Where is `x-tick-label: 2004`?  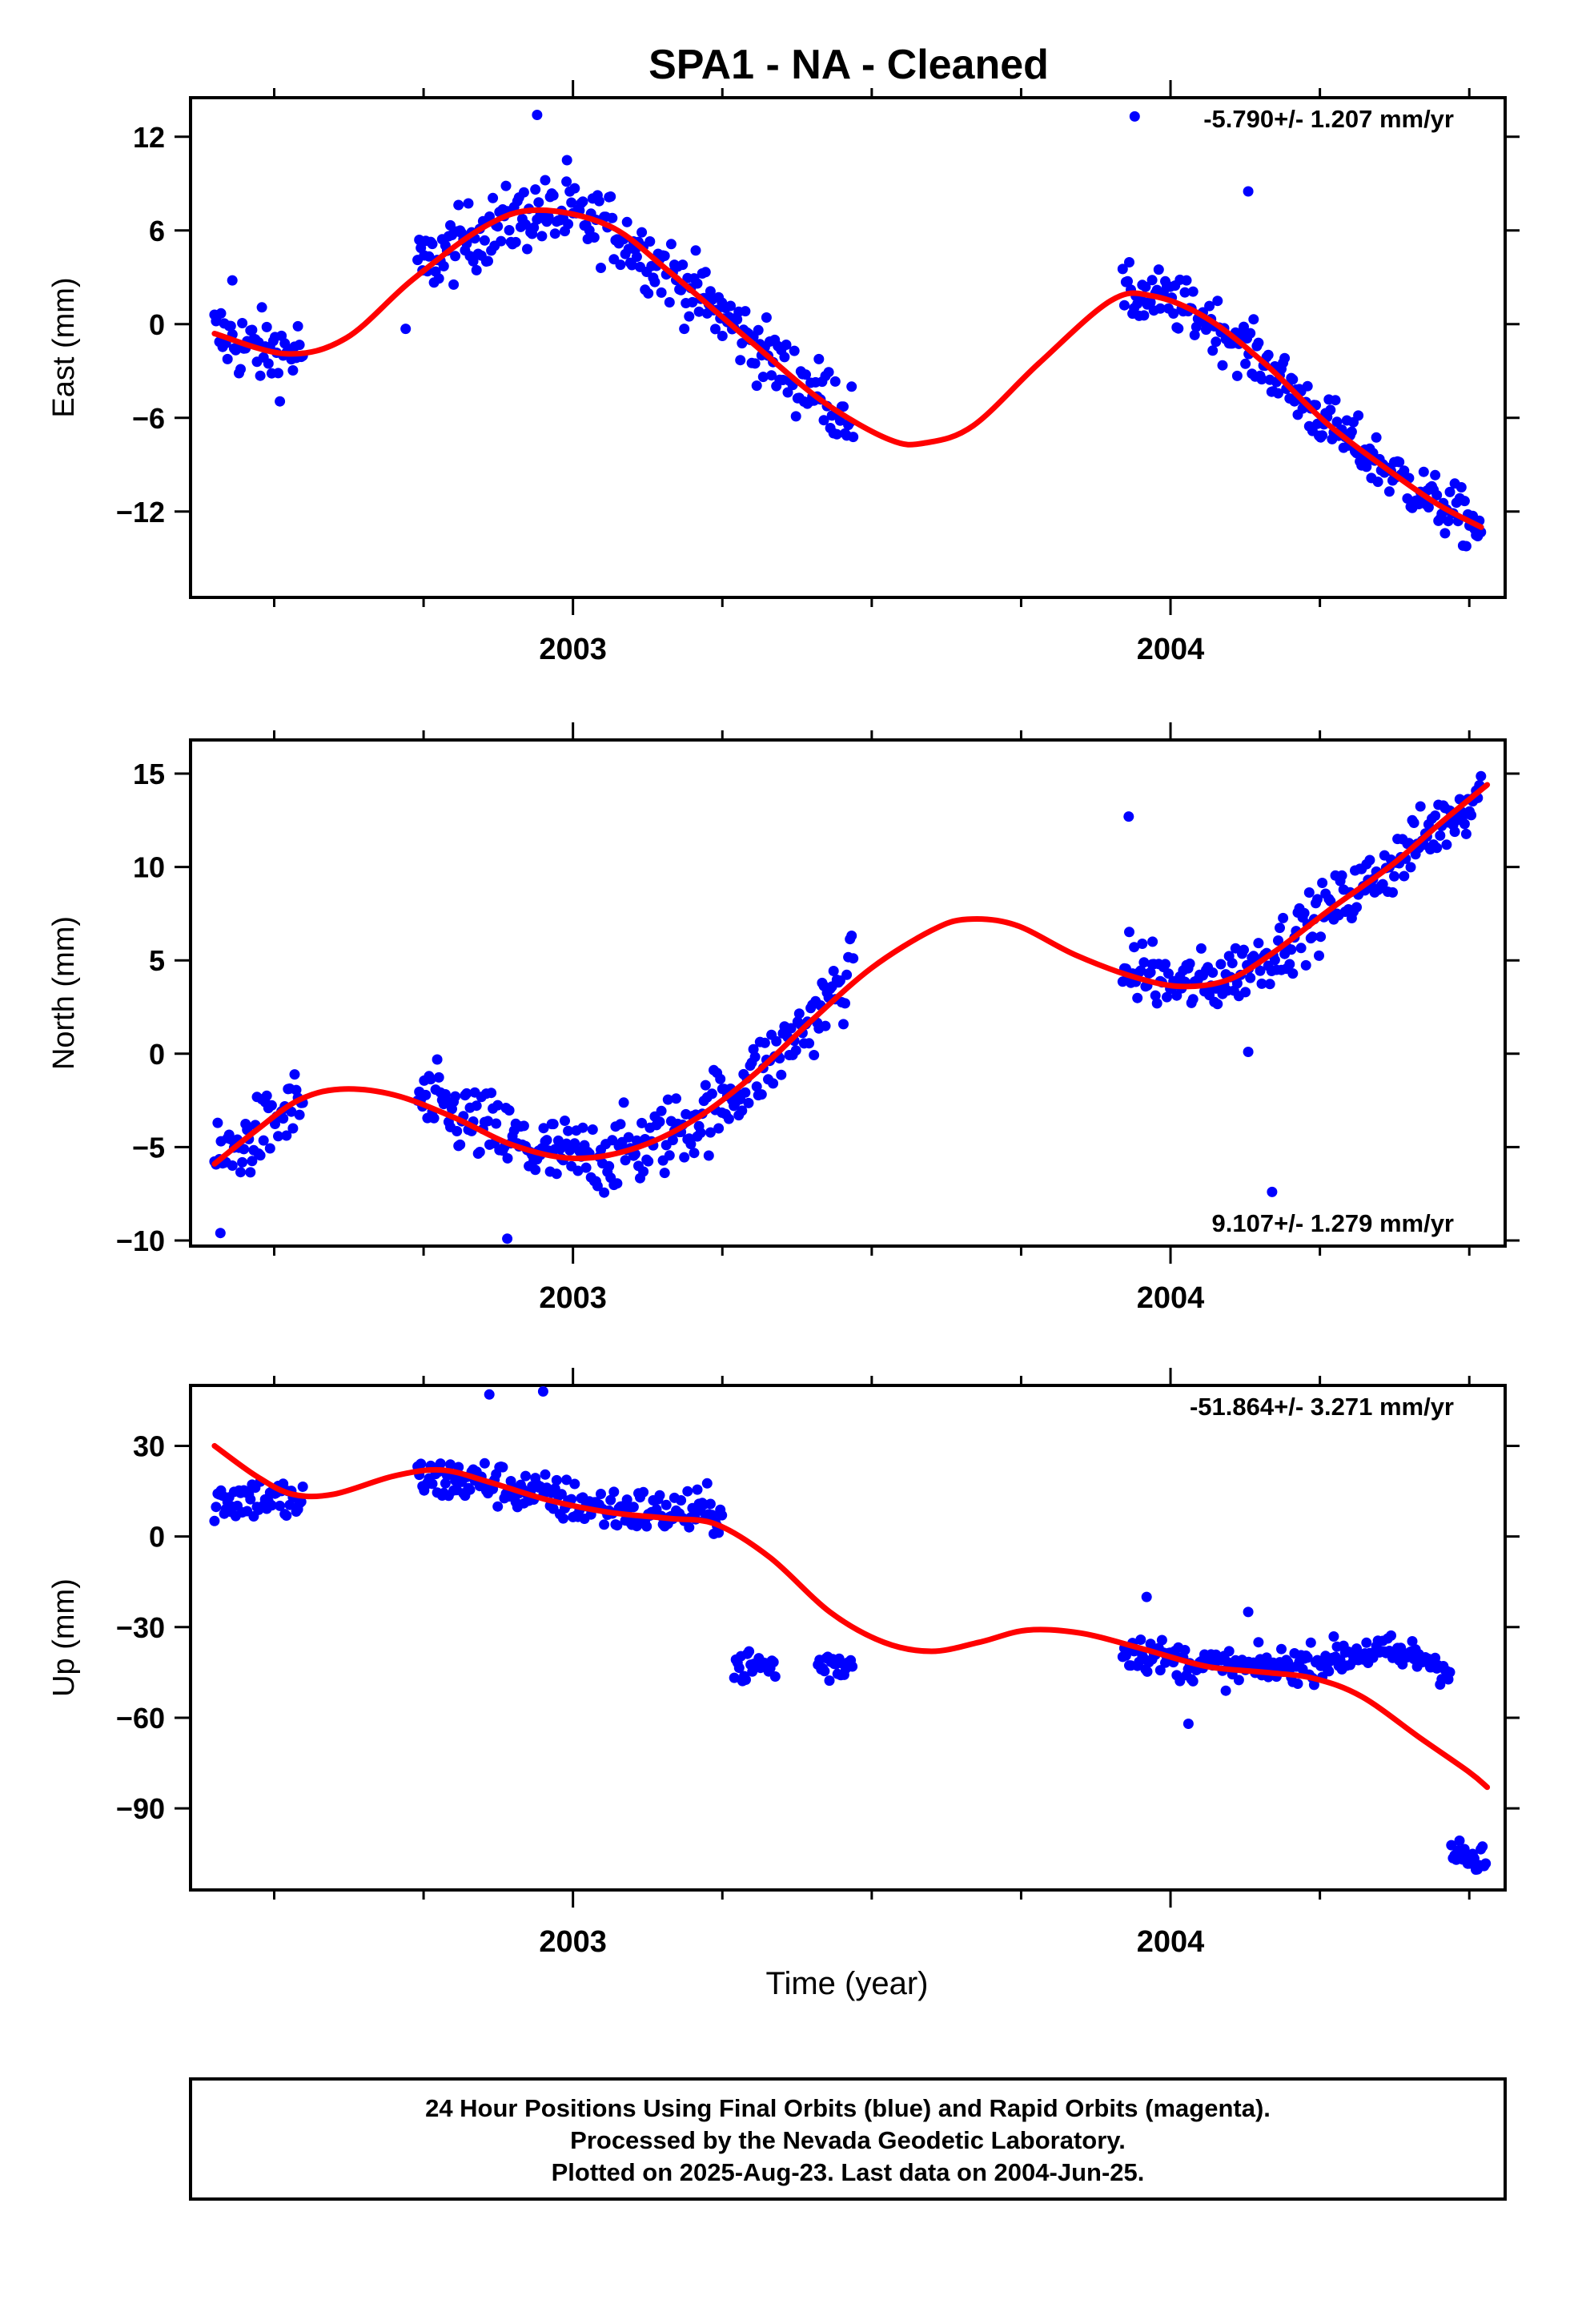 x-tick-label: 2004 is located at coordinates (1171, 1298).